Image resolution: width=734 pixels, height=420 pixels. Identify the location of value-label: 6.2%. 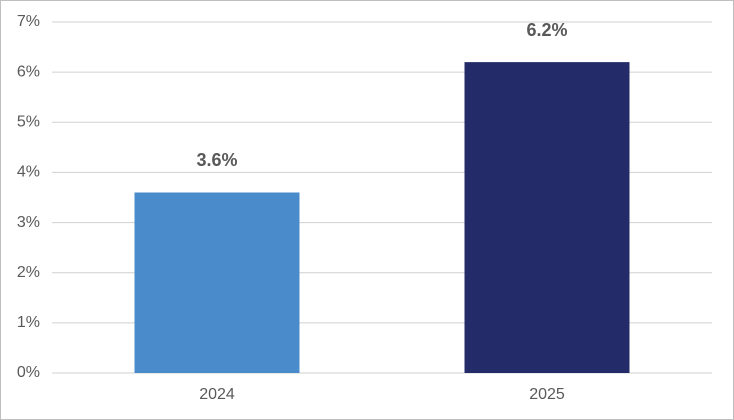
(546, 30).